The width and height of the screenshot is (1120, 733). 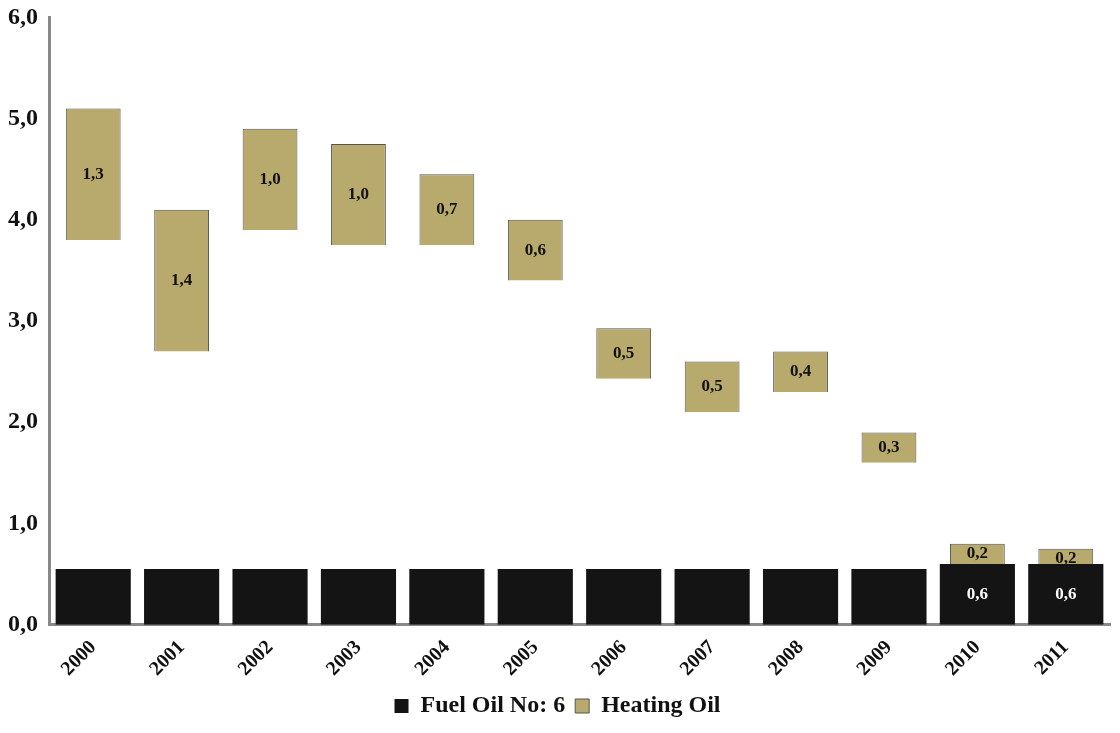 I want to click on y-tick-label: 5,0, so click(x=23, y=116).